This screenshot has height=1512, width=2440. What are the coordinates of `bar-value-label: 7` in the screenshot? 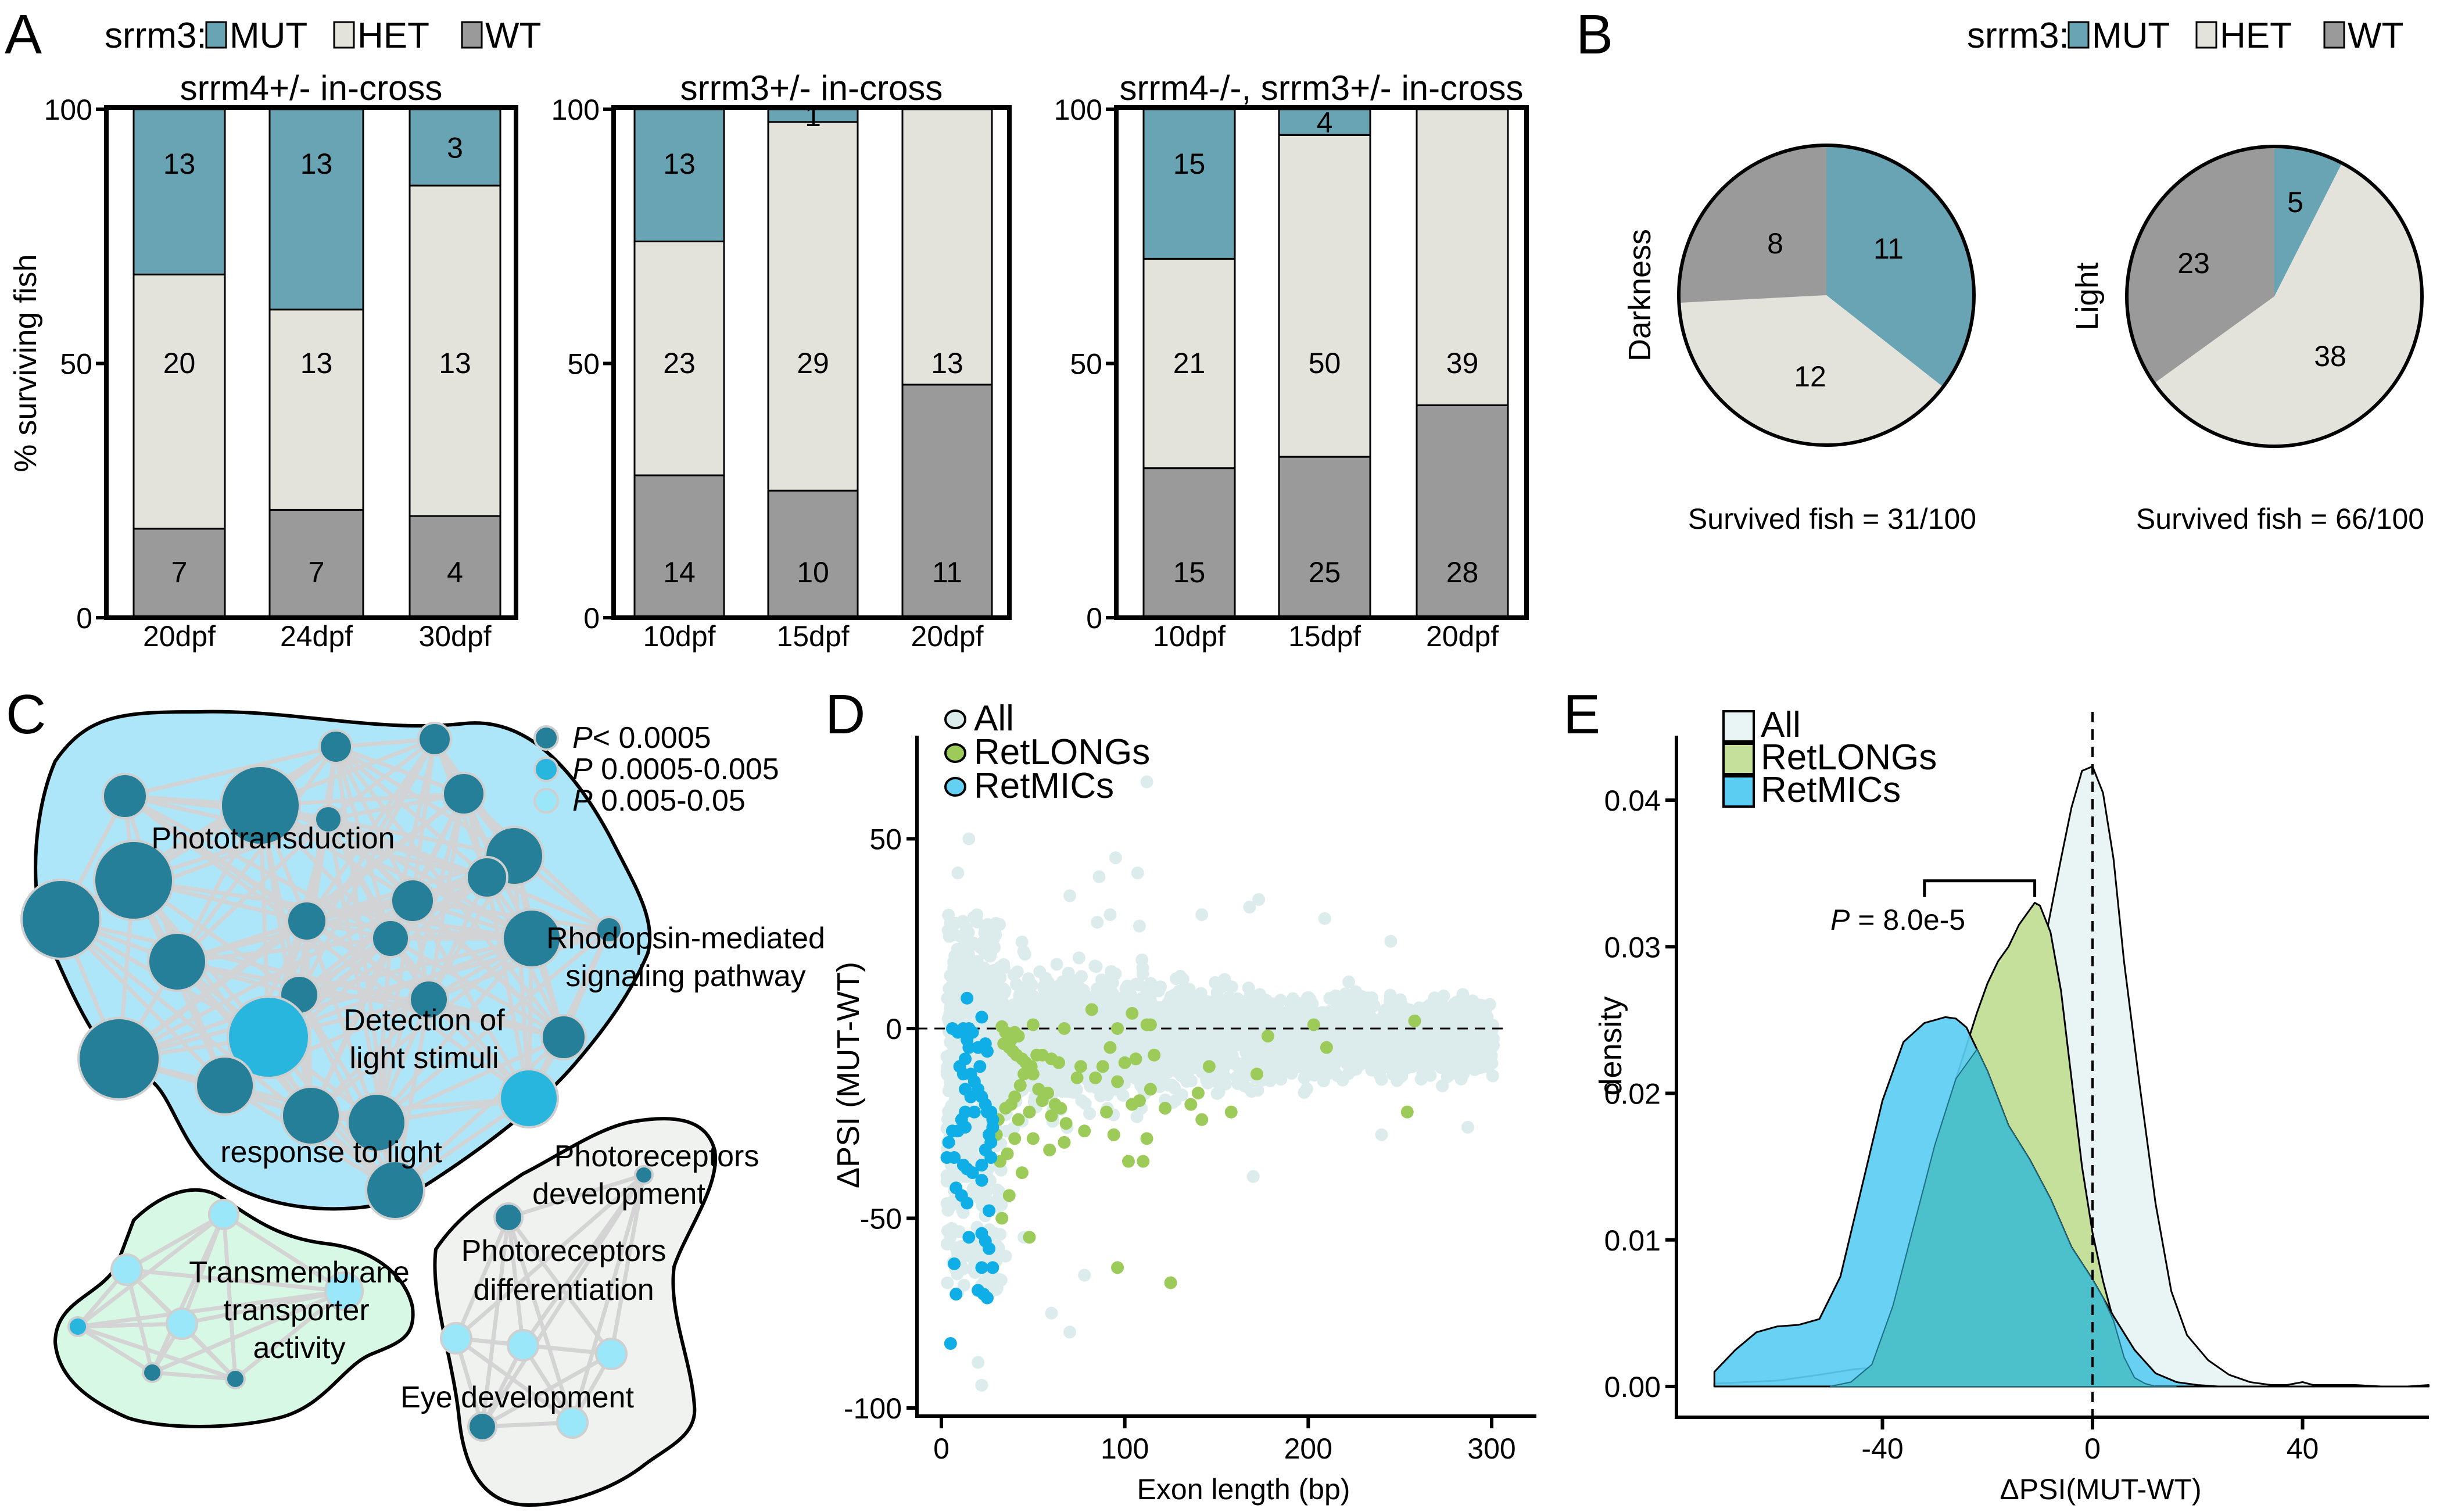 It's located at (179, 572).